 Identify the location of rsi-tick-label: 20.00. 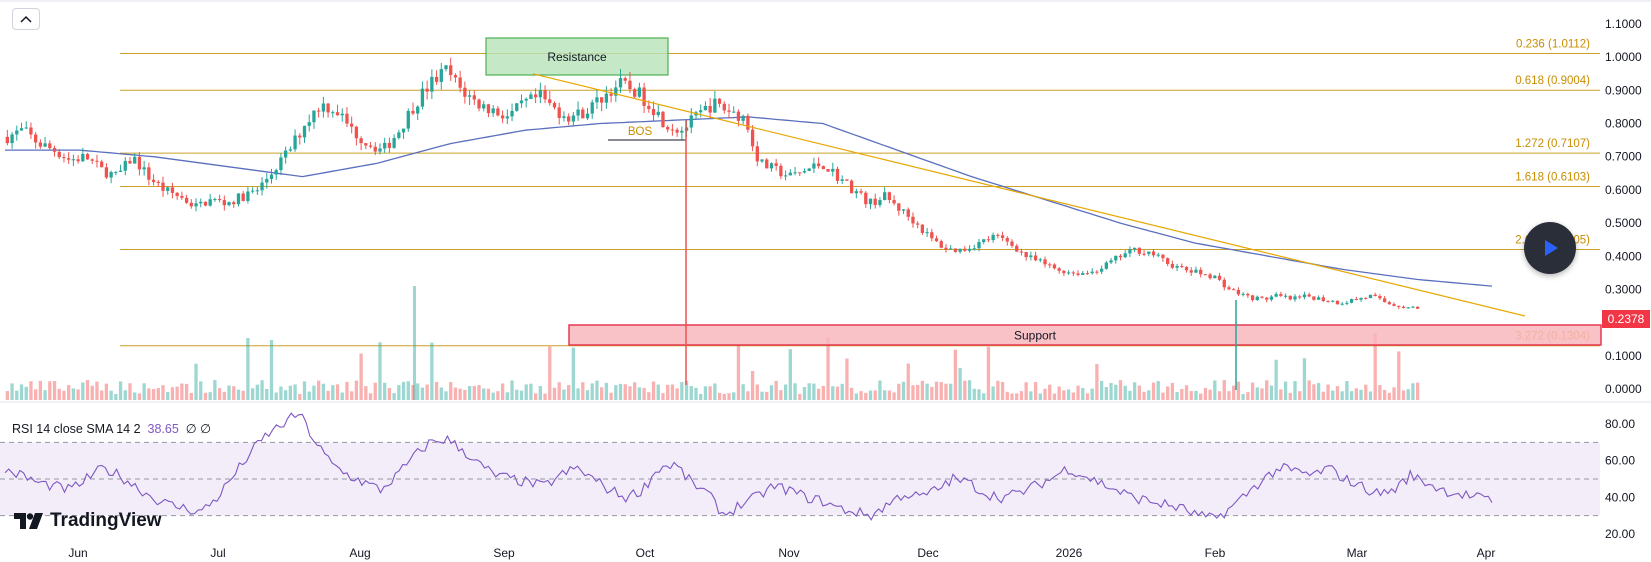
(1620, 534).